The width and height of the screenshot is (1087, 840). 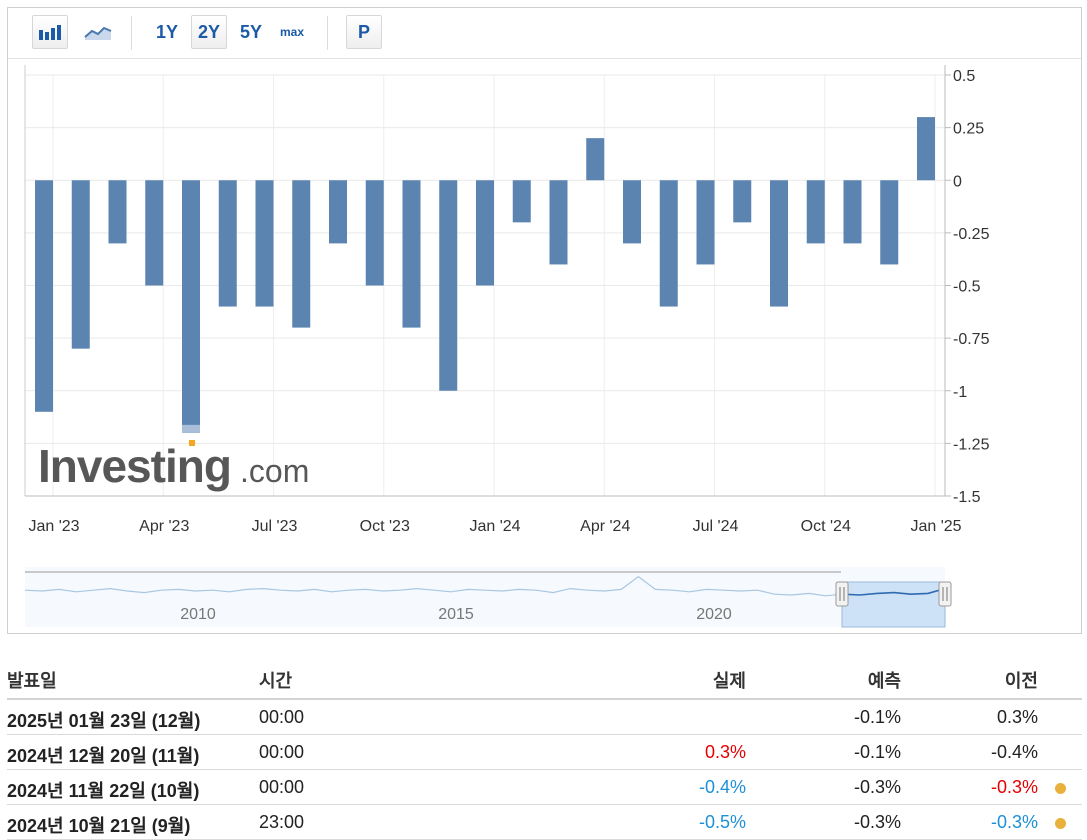 What do you see at coordinates (1017, 717) in the screenshot?
I see `cell-previous: 0.3%` at bounding box center [1017, 717].